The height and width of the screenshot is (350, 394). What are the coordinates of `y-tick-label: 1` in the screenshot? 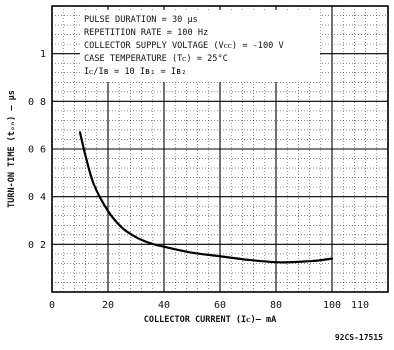 It's located at (43, 54).